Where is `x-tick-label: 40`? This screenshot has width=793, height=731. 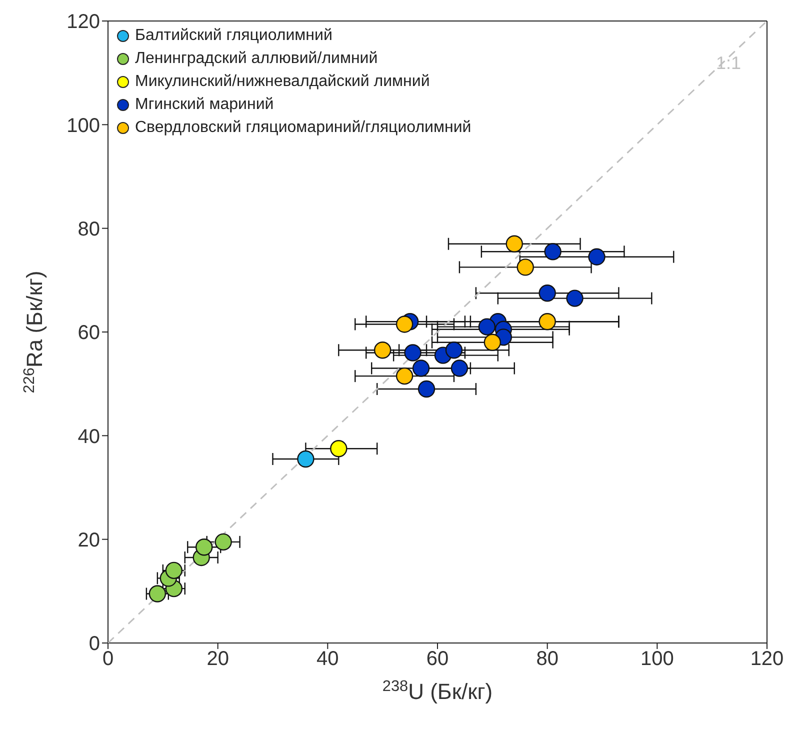
x-tick-label: 40 is located at coordinates (327, 659).